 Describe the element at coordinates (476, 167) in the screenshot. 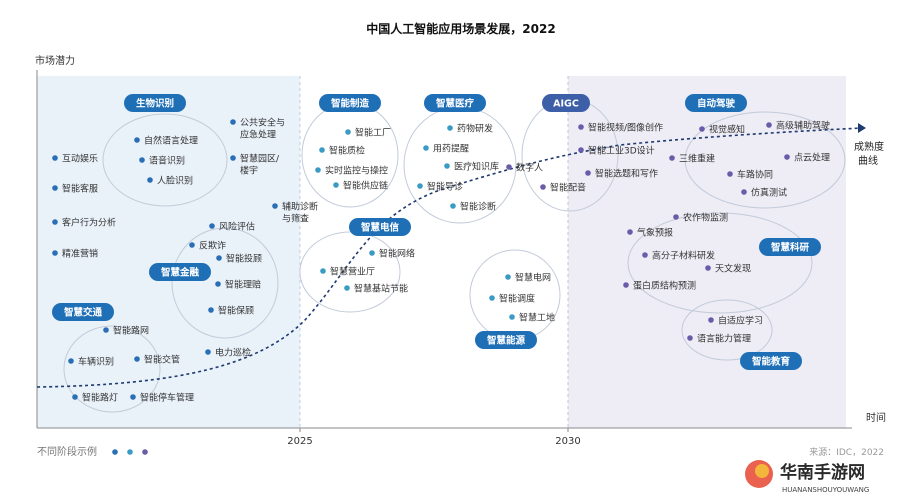

I see `item-label: 医疗知识库` at that location.